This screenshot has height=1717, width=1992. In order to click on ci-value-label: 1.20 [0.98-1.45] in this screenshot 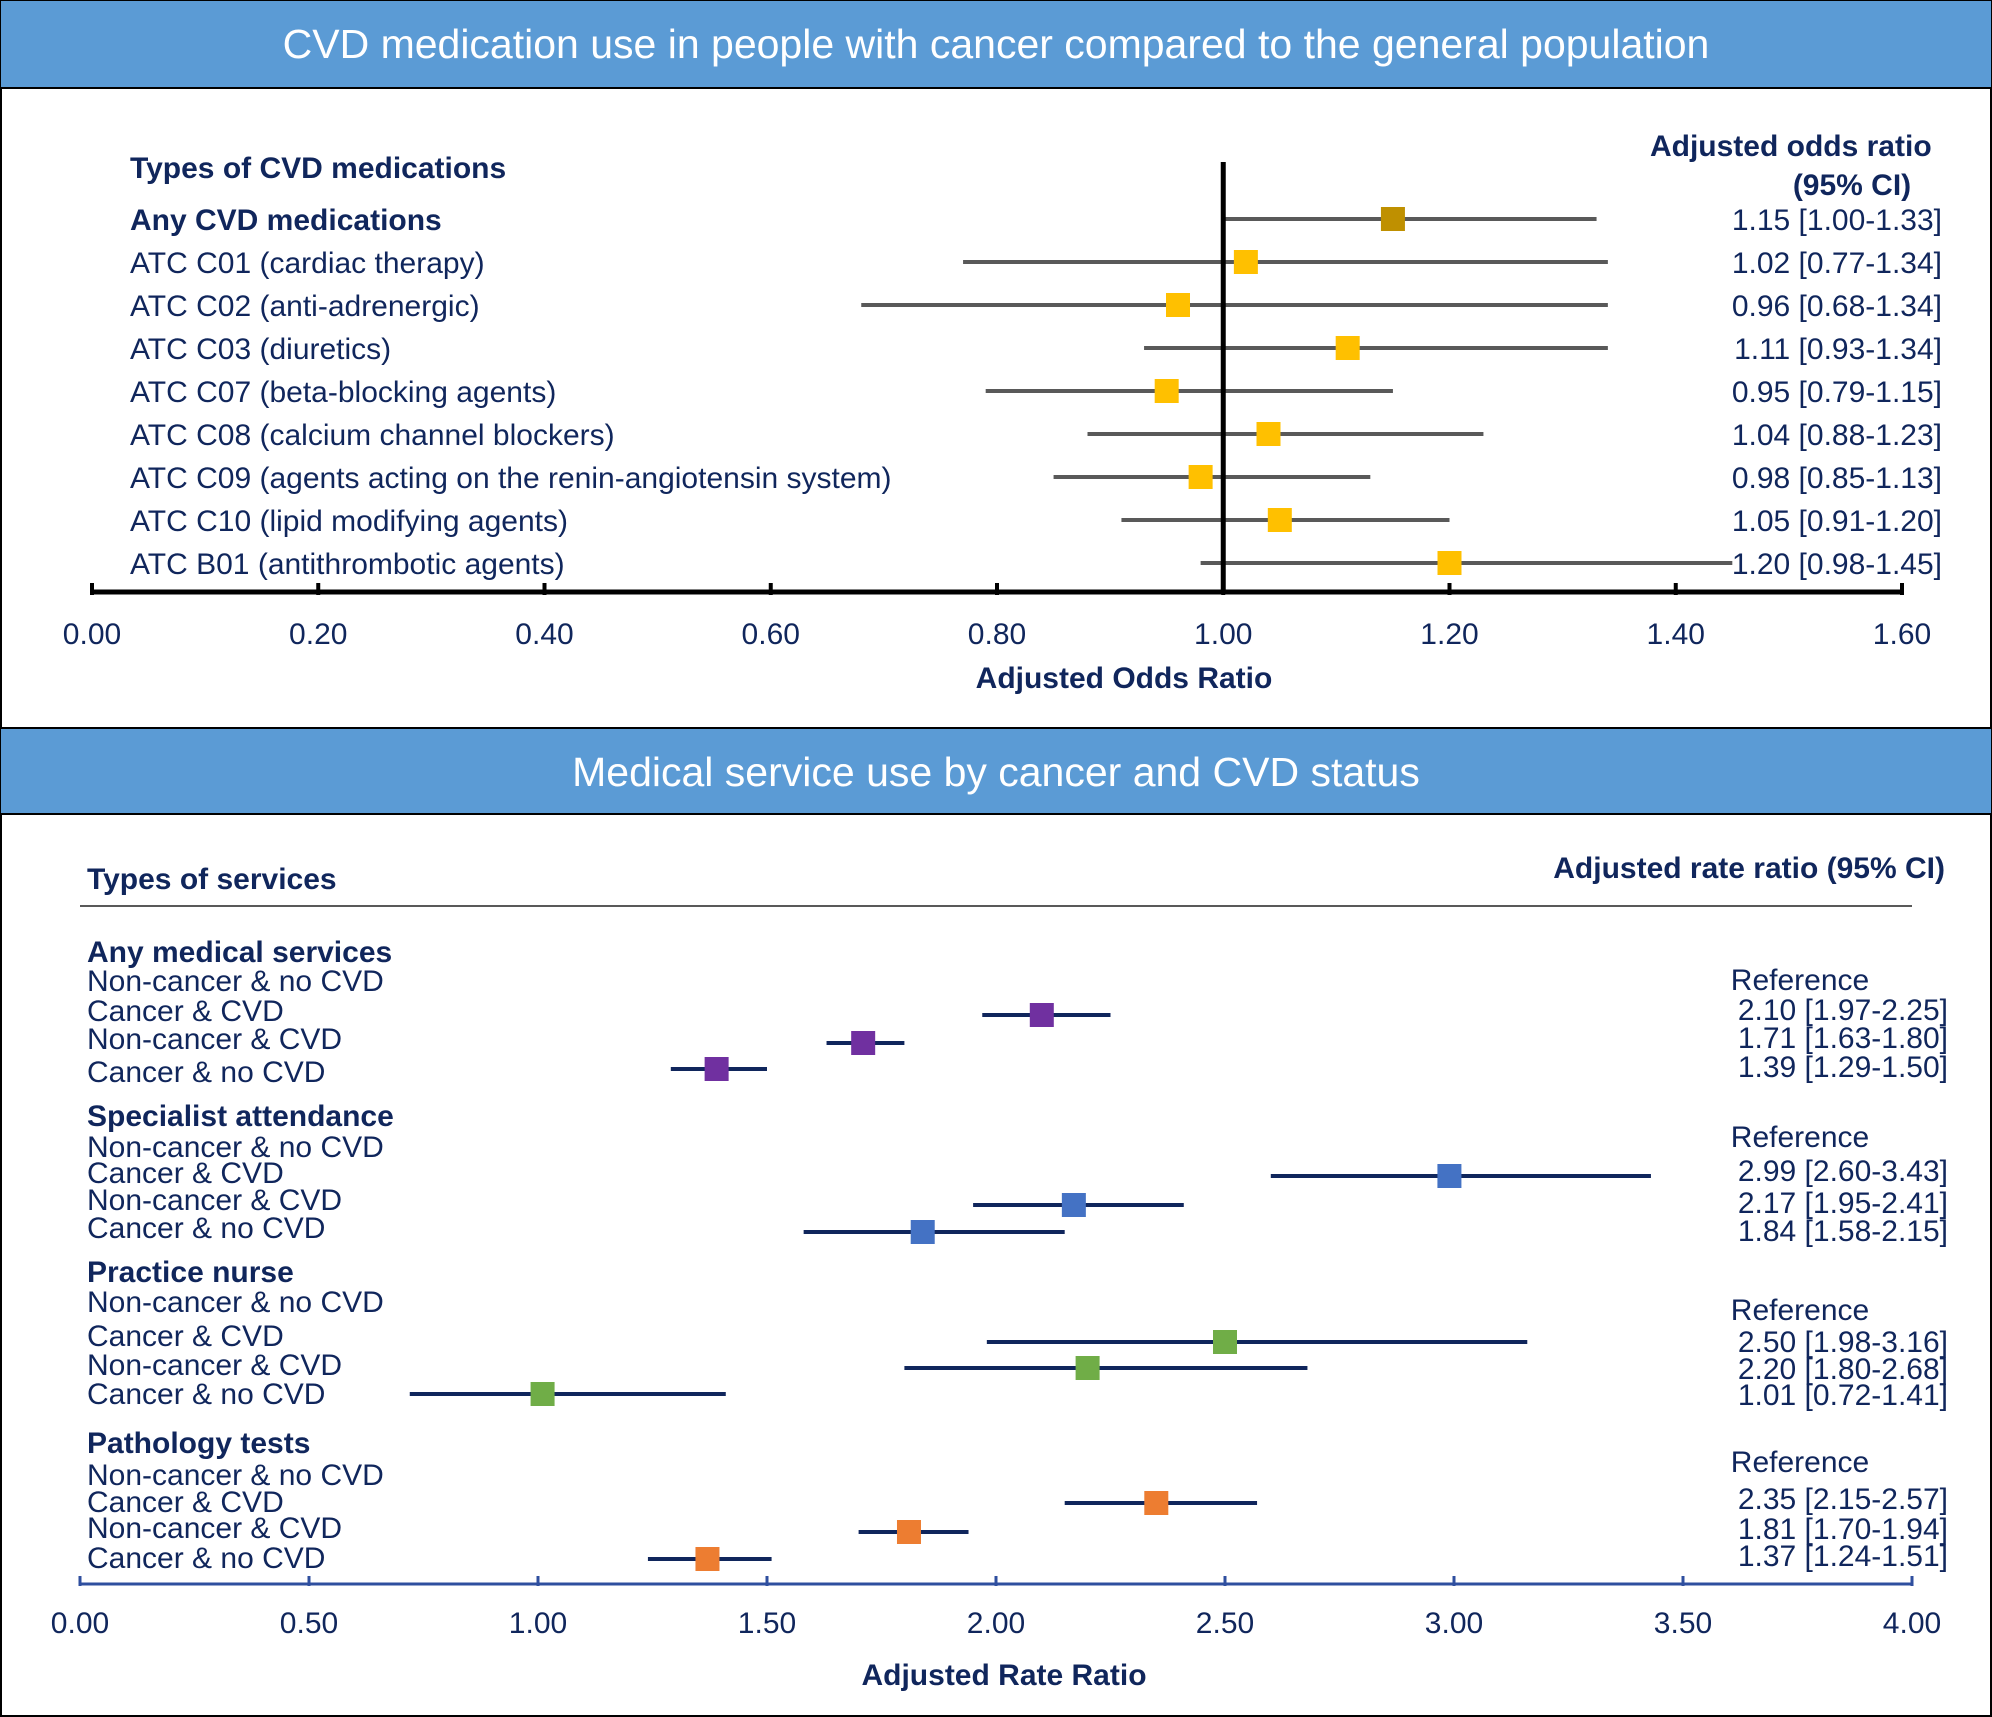, I will do `click(1837, 564)`.